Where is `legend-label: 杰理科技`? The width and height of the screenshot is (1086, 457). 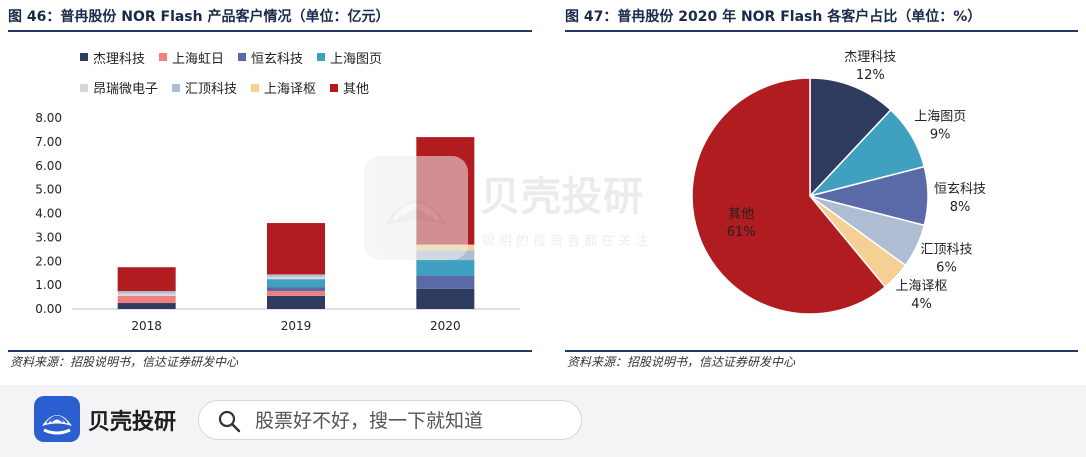 legend-label: 杰理科技 is located at coordinates (119, 59).